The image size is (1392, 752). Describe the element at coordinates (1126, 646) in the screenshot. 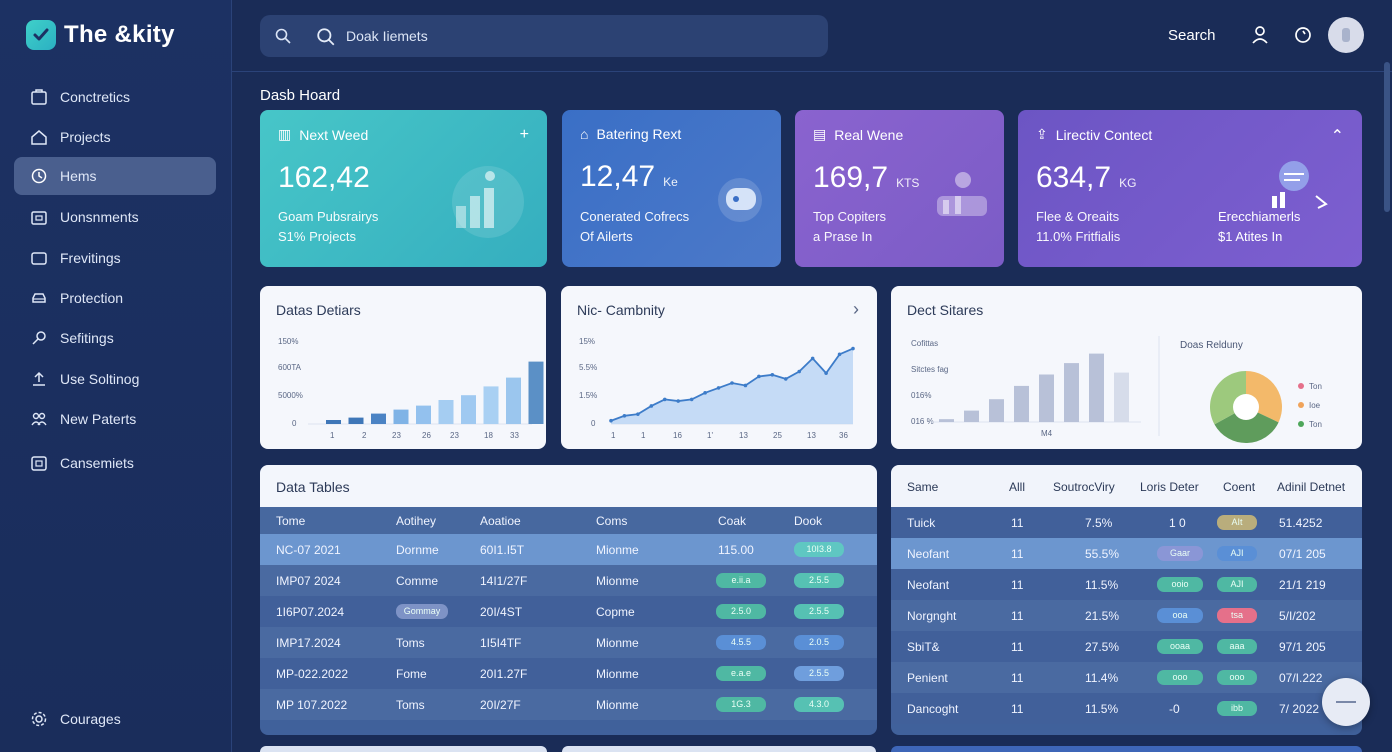

I see `table-row: SbiT& 11 27.5% ooaa aaa 97/1 205` at that location.